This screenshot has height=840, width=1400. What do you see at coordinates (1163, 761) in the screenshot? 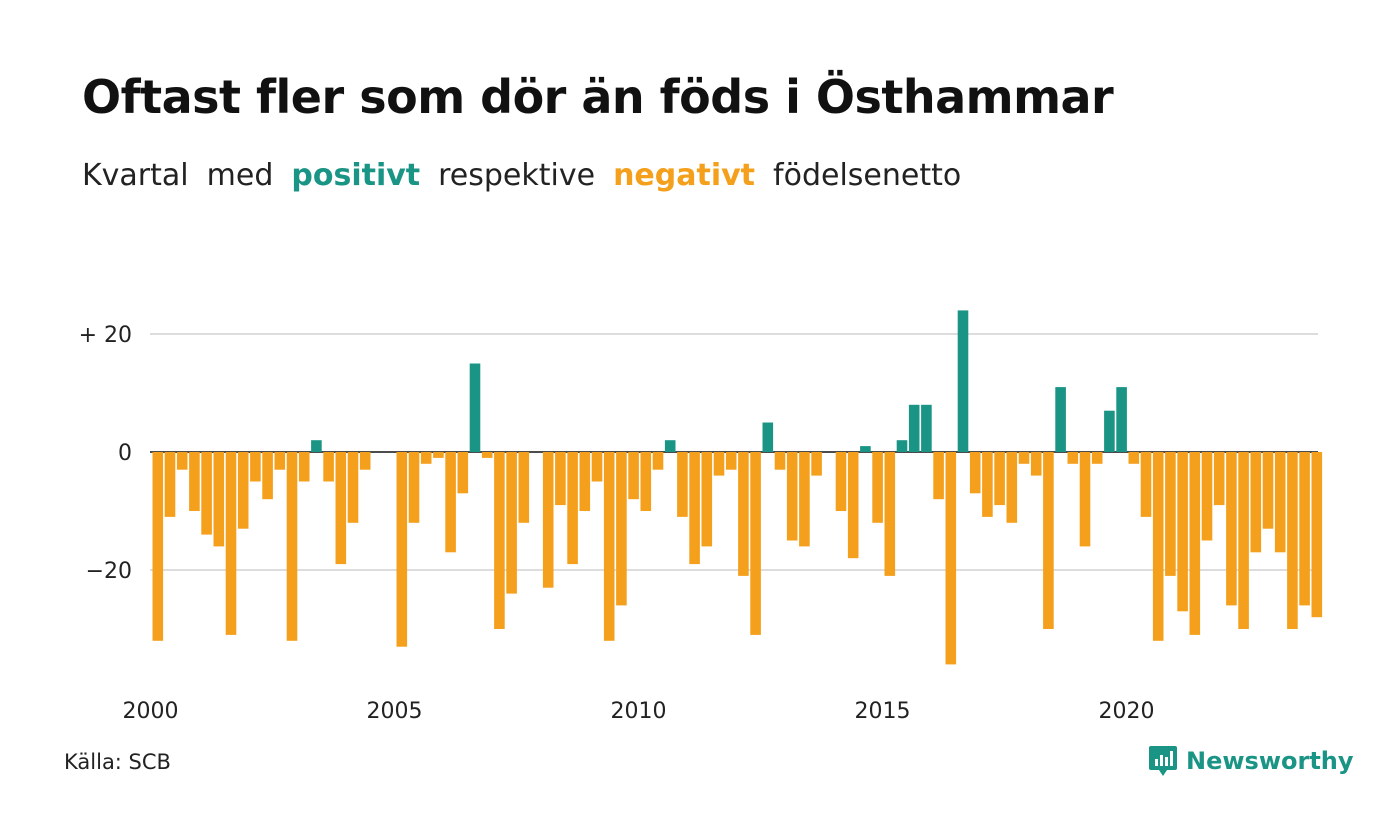
I see `newsworthy-chart-icon` at bounding box center [1163, 761].